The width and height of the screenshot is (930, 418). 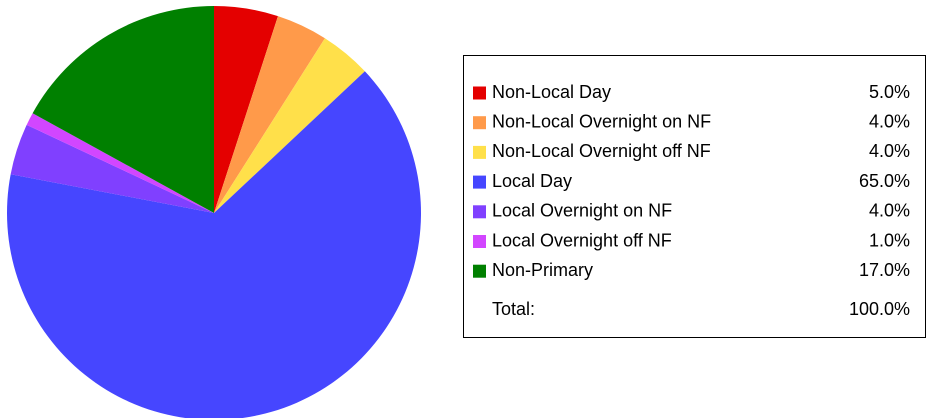 What do you see at coordinates (889, 240) in the screenshot?
I see `legend-value: 1.0%` at bounding box center [889, 240].